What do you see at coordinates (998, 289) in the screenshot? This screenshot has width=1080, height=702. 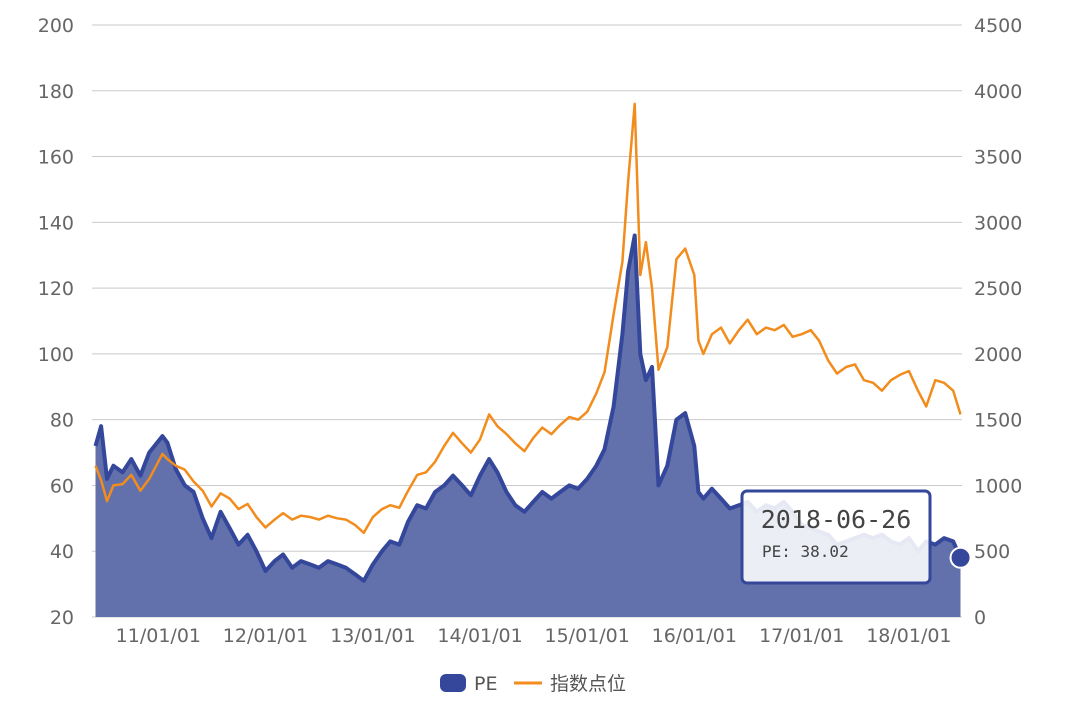 I see `right-tick-label: 2500` at bounding box center [998, 289].